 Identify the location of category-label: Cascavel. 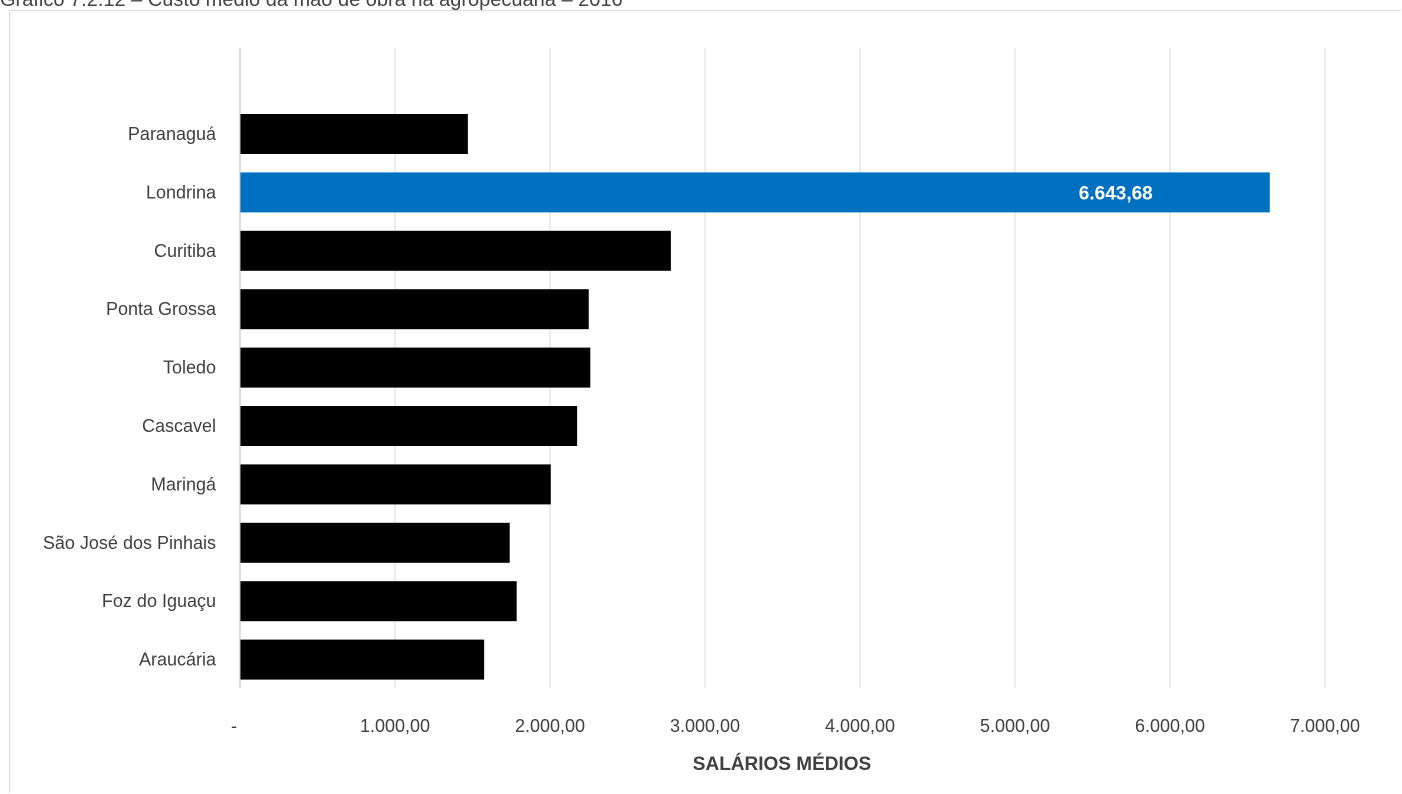
(179, 426).